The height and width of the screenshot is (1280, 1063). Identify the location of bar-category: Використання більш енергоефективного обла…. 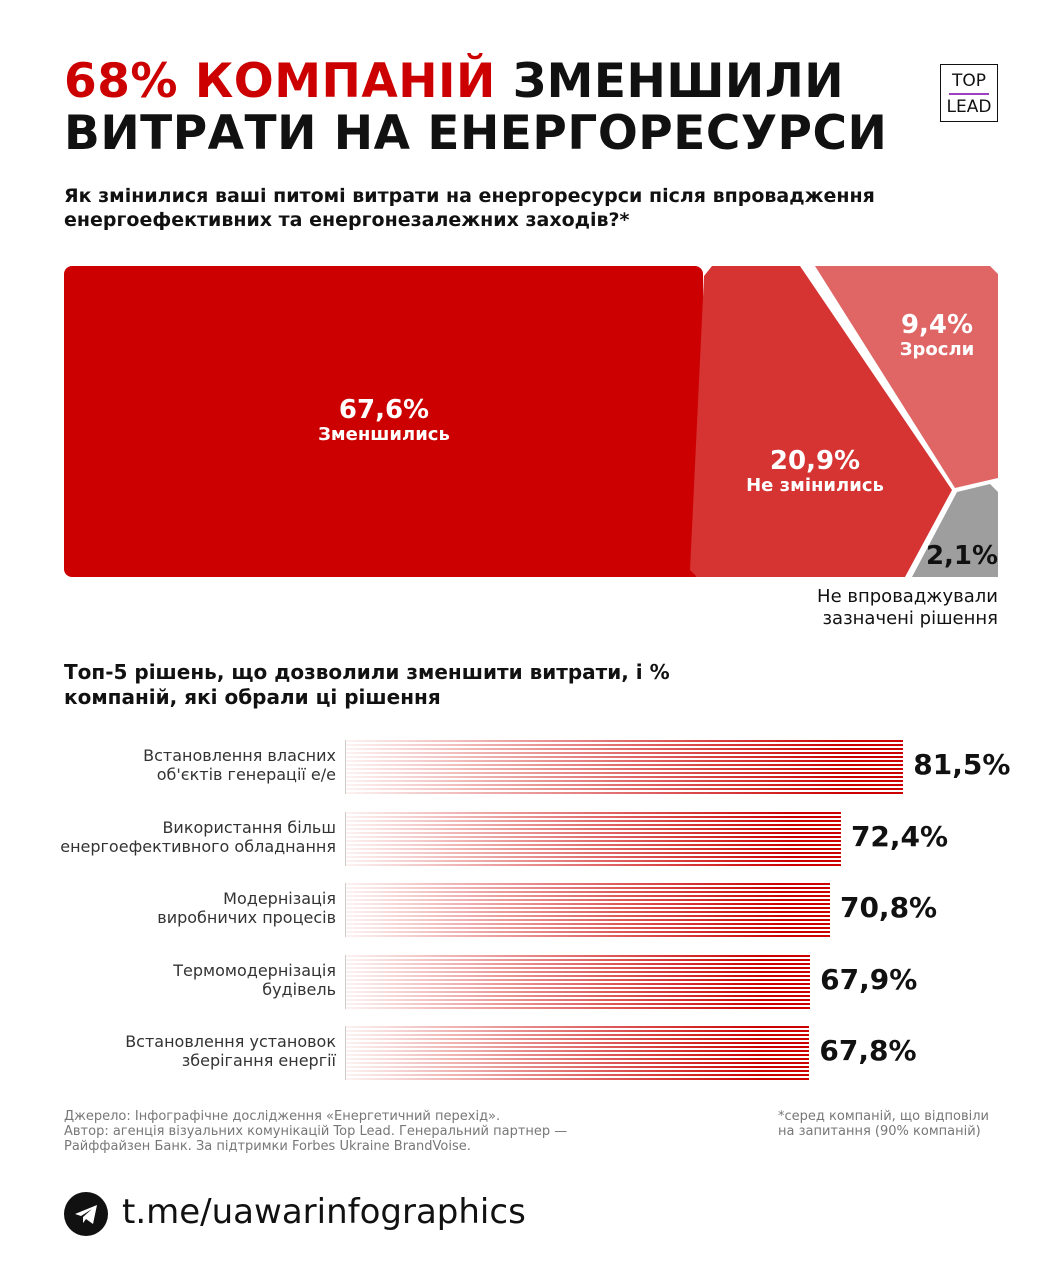
(198, 836).